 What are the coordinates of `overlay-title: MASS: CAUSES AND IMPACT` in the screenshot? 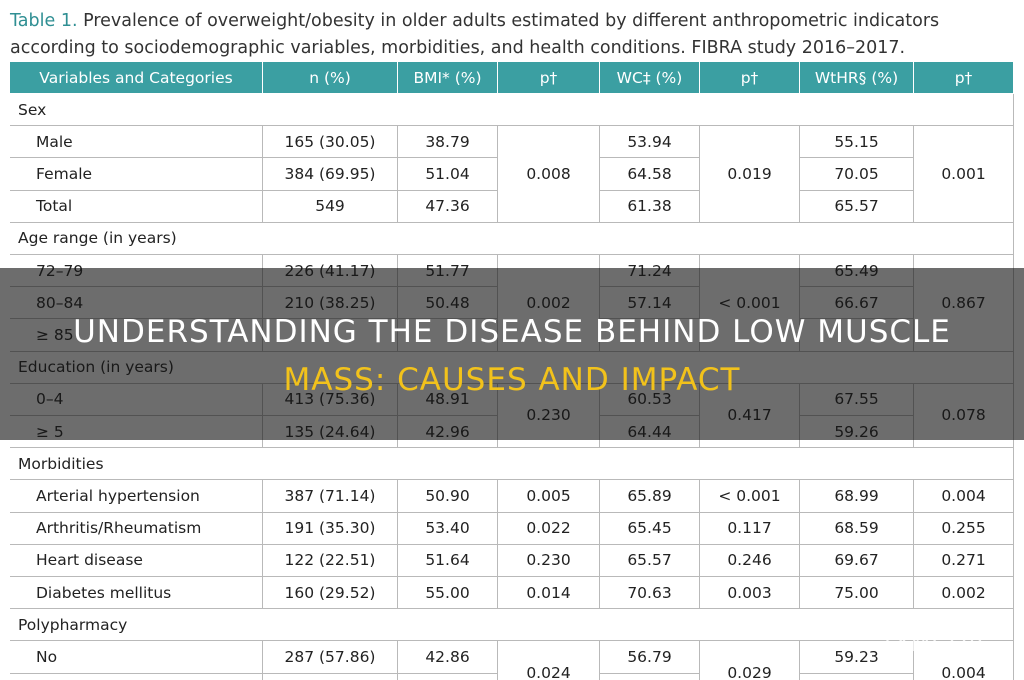 It's located at (512, 380).